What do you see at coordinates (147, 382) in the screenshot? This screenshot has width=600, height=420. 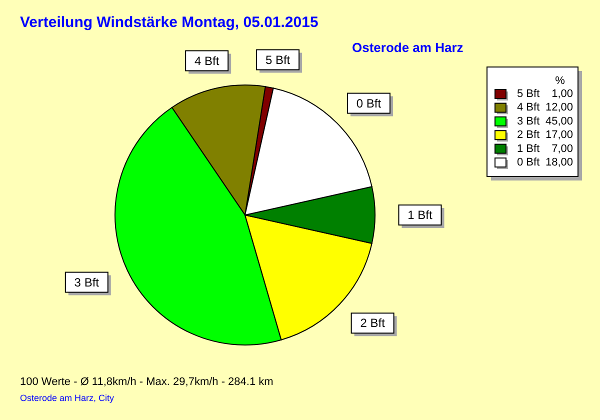 I see `text: 100 Werte - Ø 11,8km/h - Max. 29,7km/h - 284.1 km` at bounding box center [147, 382].